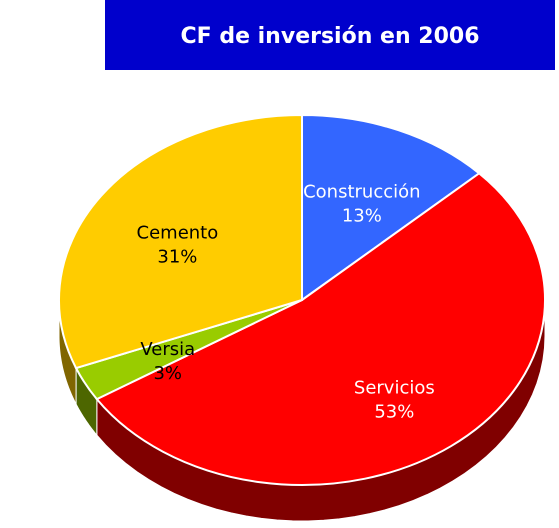 This screenshot has width=559, height=528. I want to click on chart-title: CF de inversión en 2006, so click(329, 36).